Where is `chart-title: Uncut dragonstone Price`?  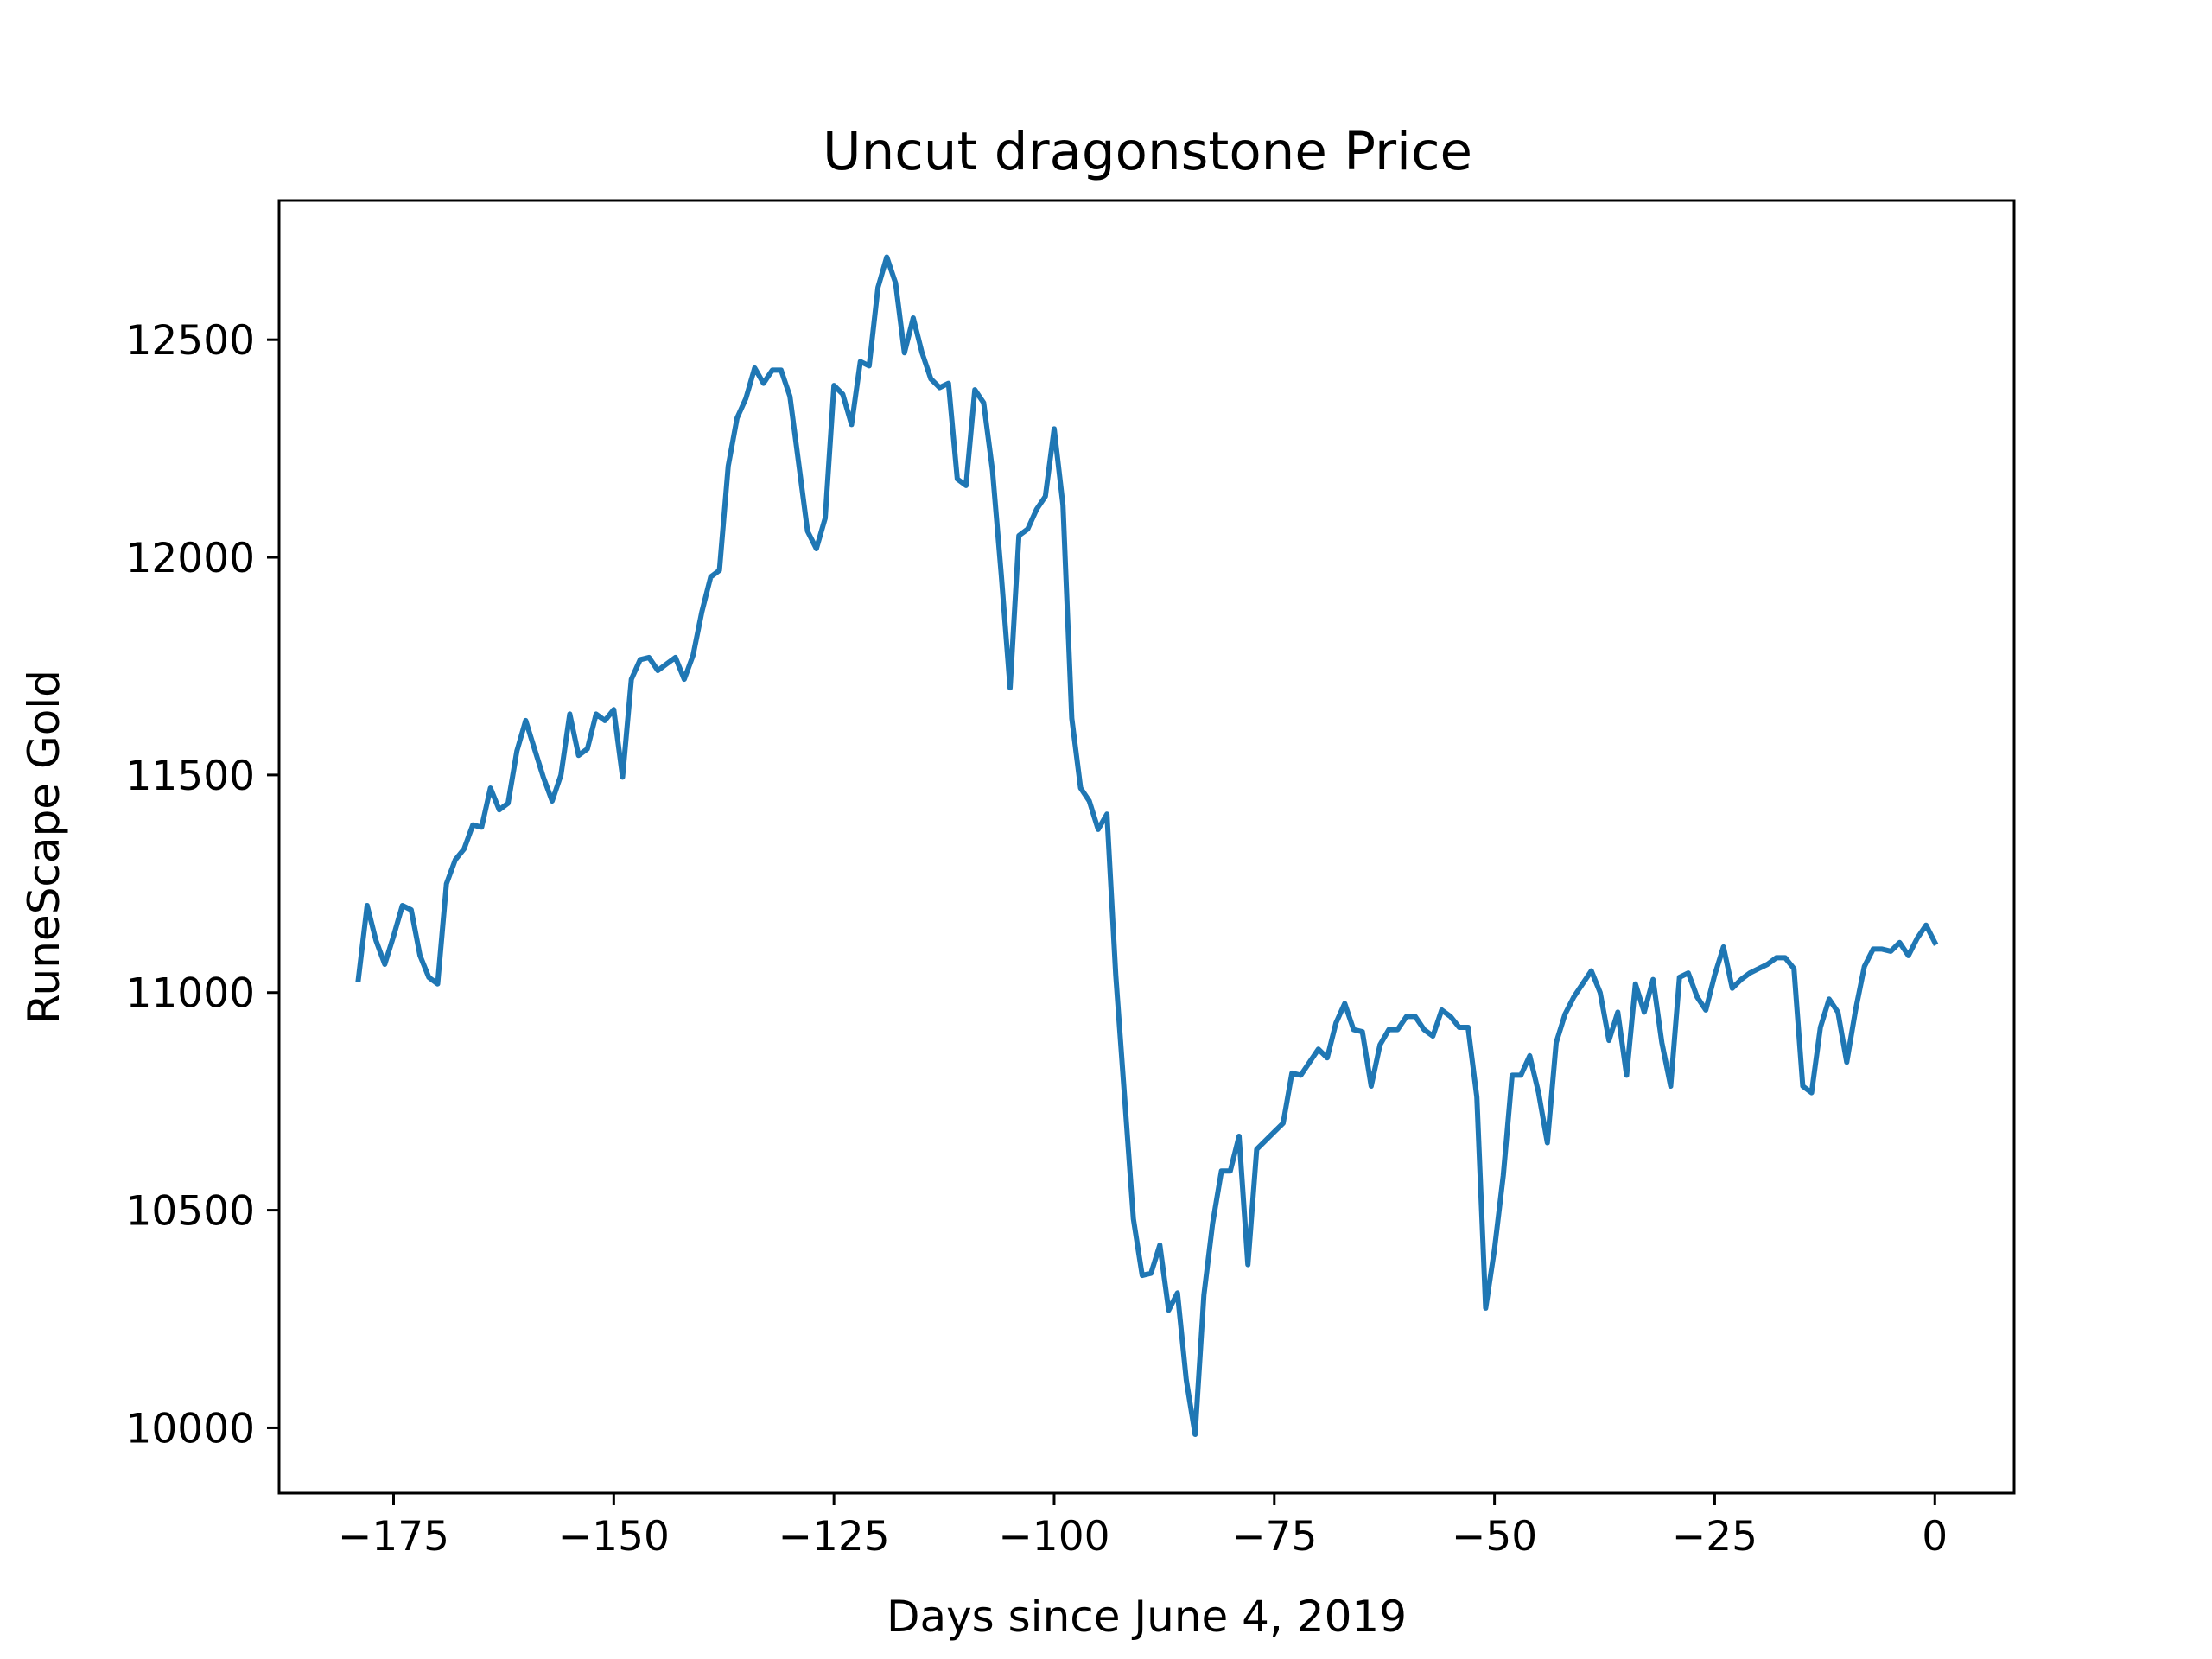
chart-title: Uncut dragonstone Price is located at coordinates (1147, 151).